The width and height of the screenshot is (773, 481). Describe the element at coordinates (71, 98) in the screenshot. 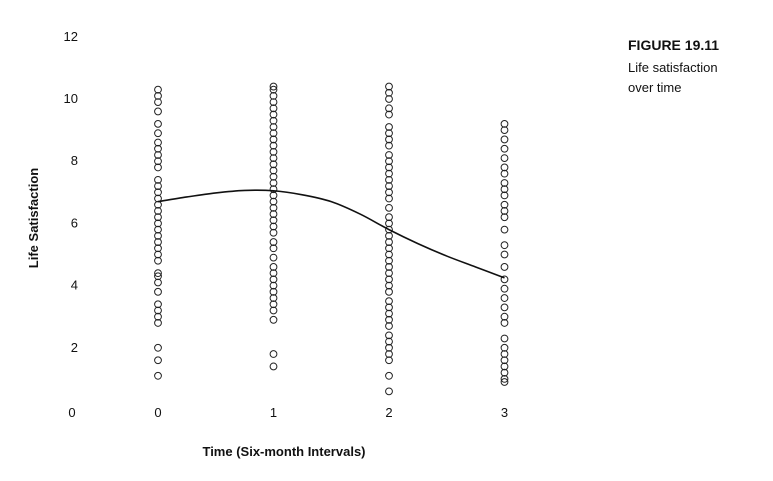

I see `y-tick-label: 10` at that location.